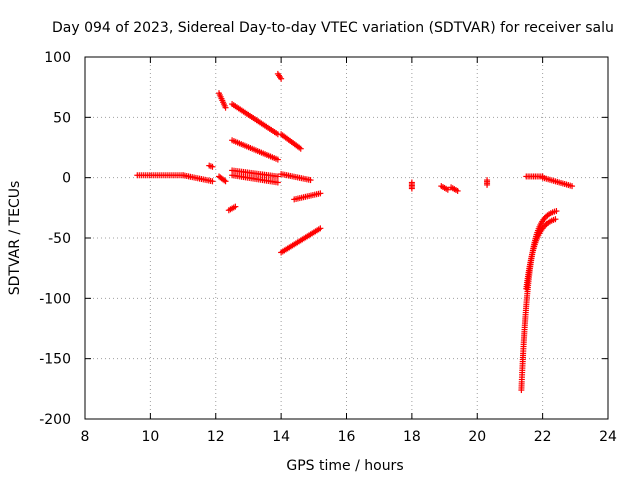 This screenshot has height=480, width=640. I want to click on x-tick-label: 10, so click(150, 437).